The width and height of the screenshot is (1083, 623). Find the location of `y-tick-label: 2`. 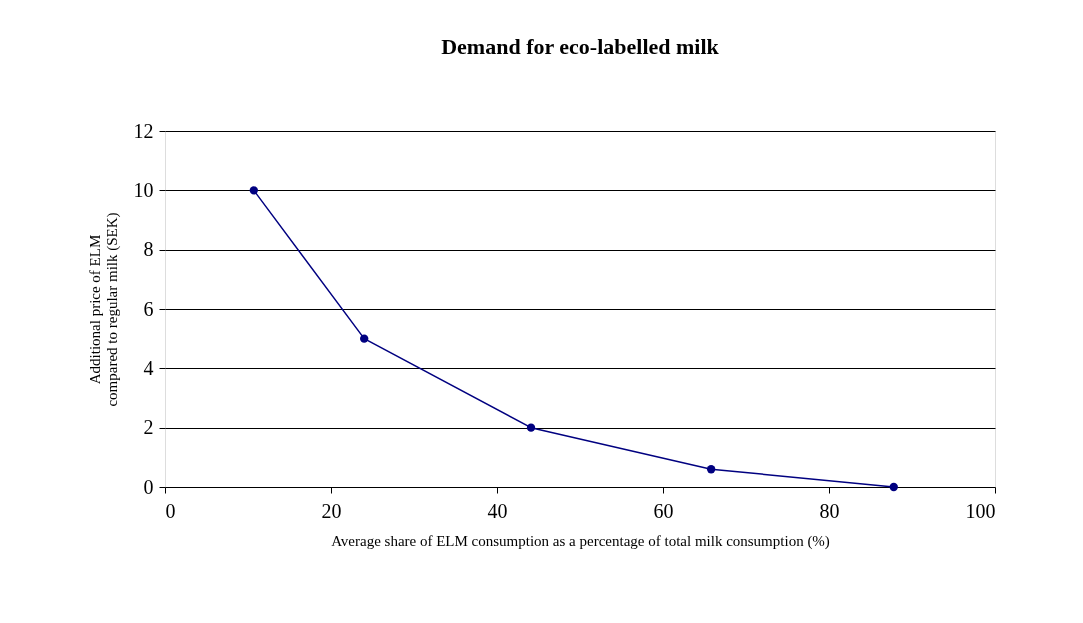

y-tick-label: 2 is located at coordinates (148, 427).